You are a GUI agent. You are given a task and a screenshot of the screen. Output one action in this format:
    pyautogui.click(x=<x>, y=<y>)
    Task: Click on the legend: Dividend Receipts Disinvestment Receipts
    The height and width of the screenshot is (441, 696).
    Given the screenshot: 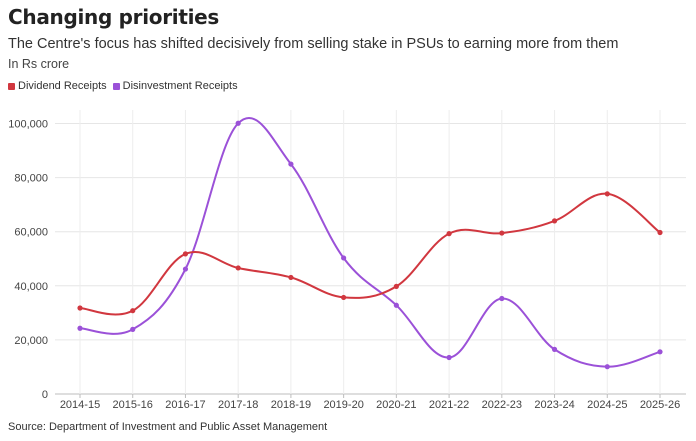 What is the action you would take?
    pyautogui.click(x=126, y=86)
    